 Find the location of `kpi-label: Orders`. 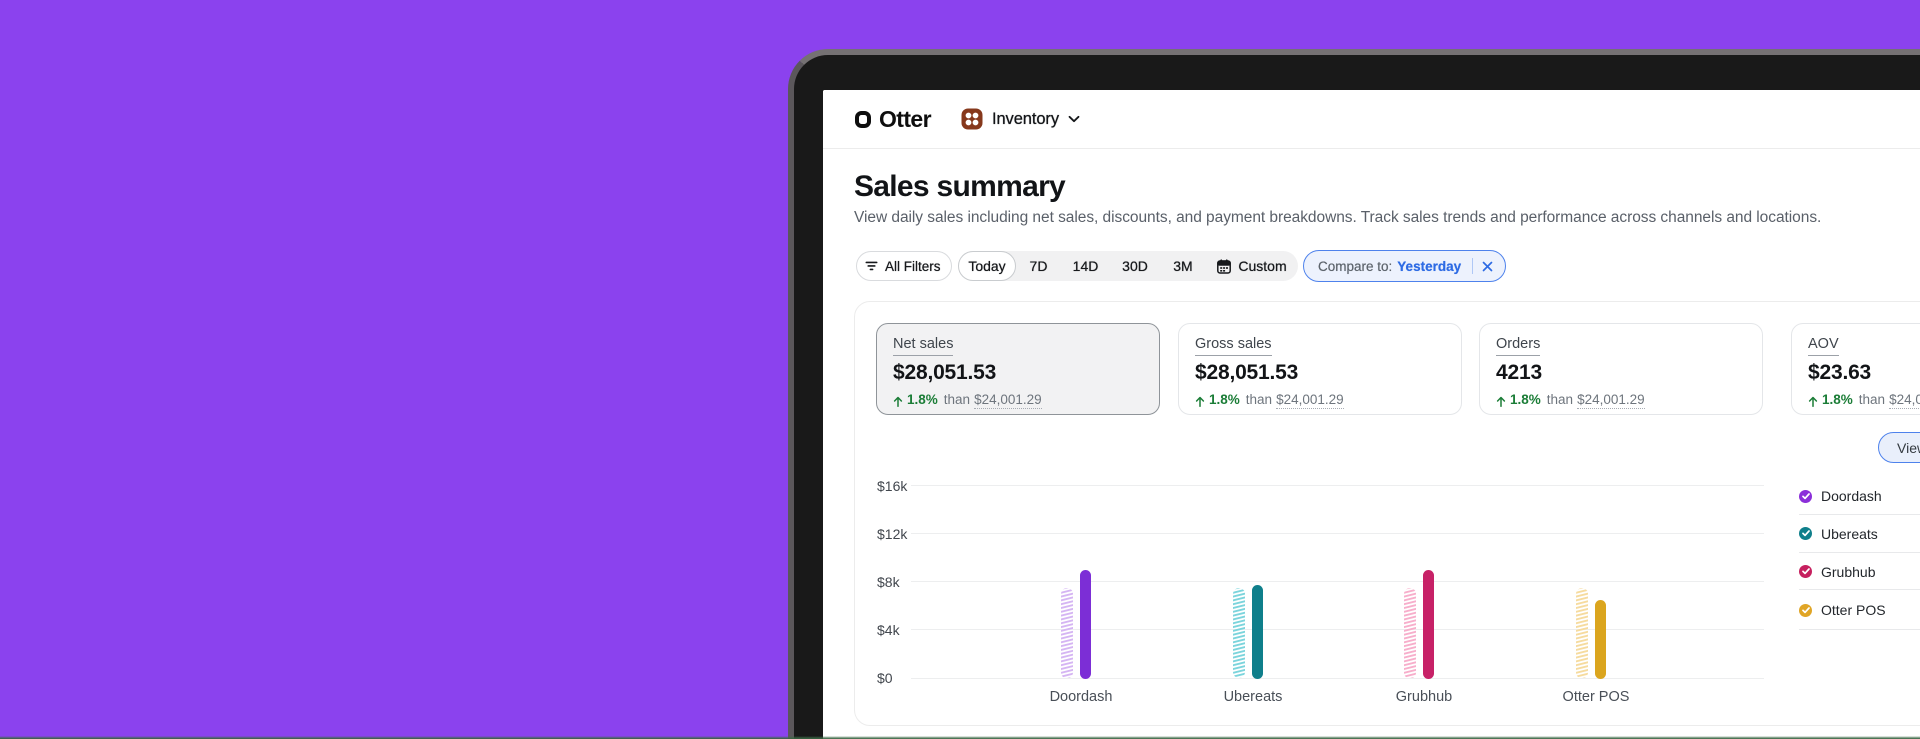

kpi-label: Orders is located at coordinates (1518, 345).